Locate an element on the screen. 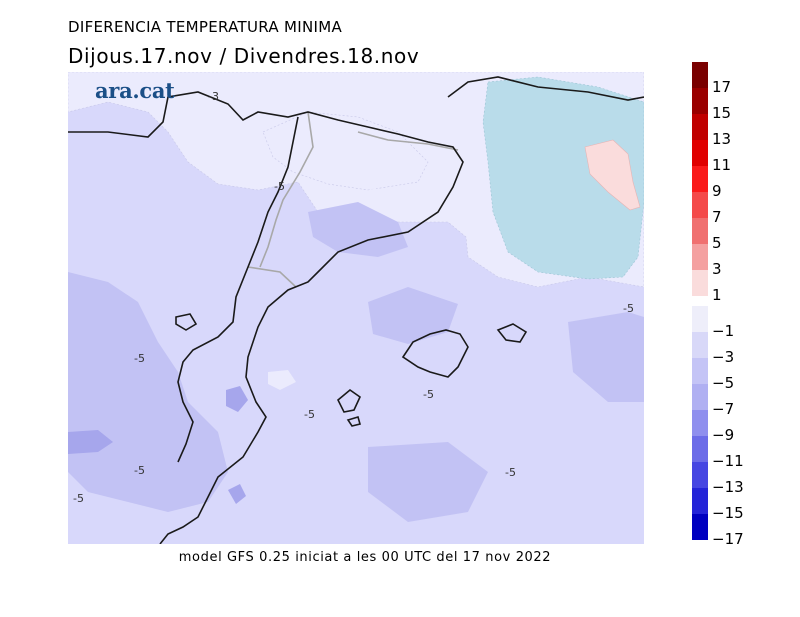  legend-label: −5 is located at coordinates (723, 383).